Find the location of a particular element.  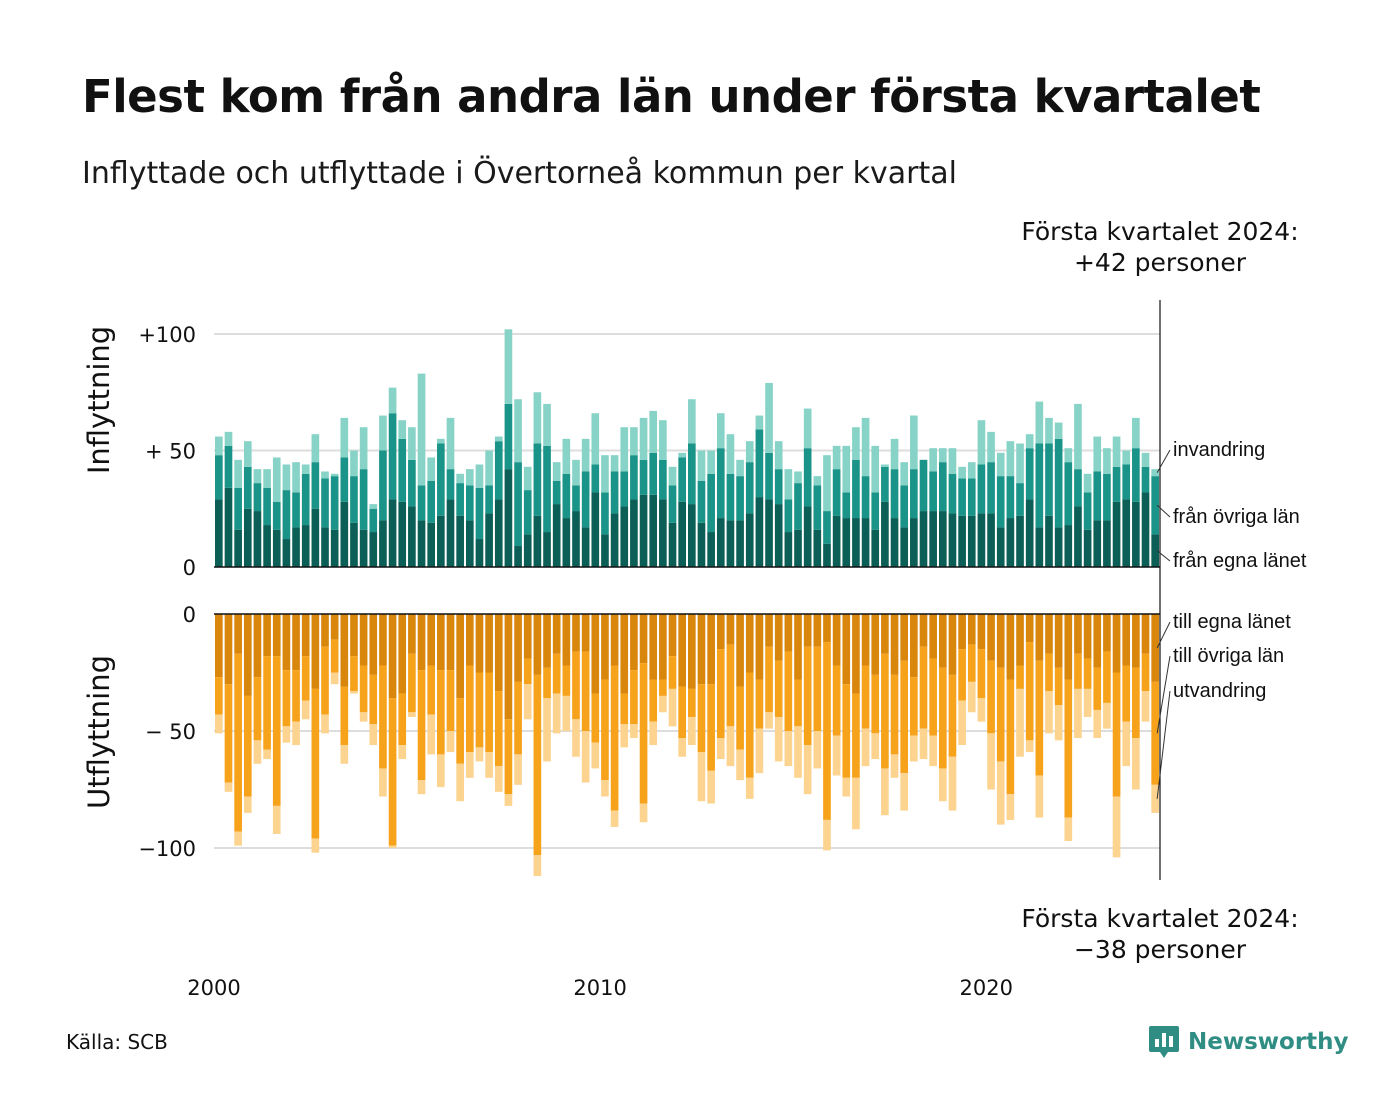

x-tick-label: 2020 is located at coordinates (986, 988).